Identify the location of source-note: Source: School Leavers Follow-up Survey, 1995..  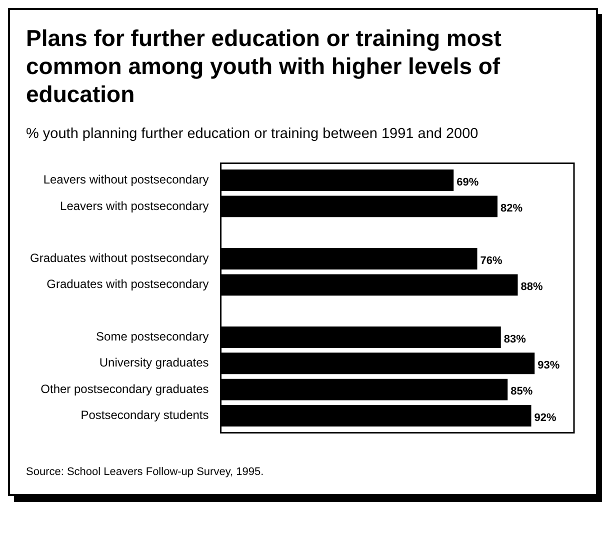
(145, 472).